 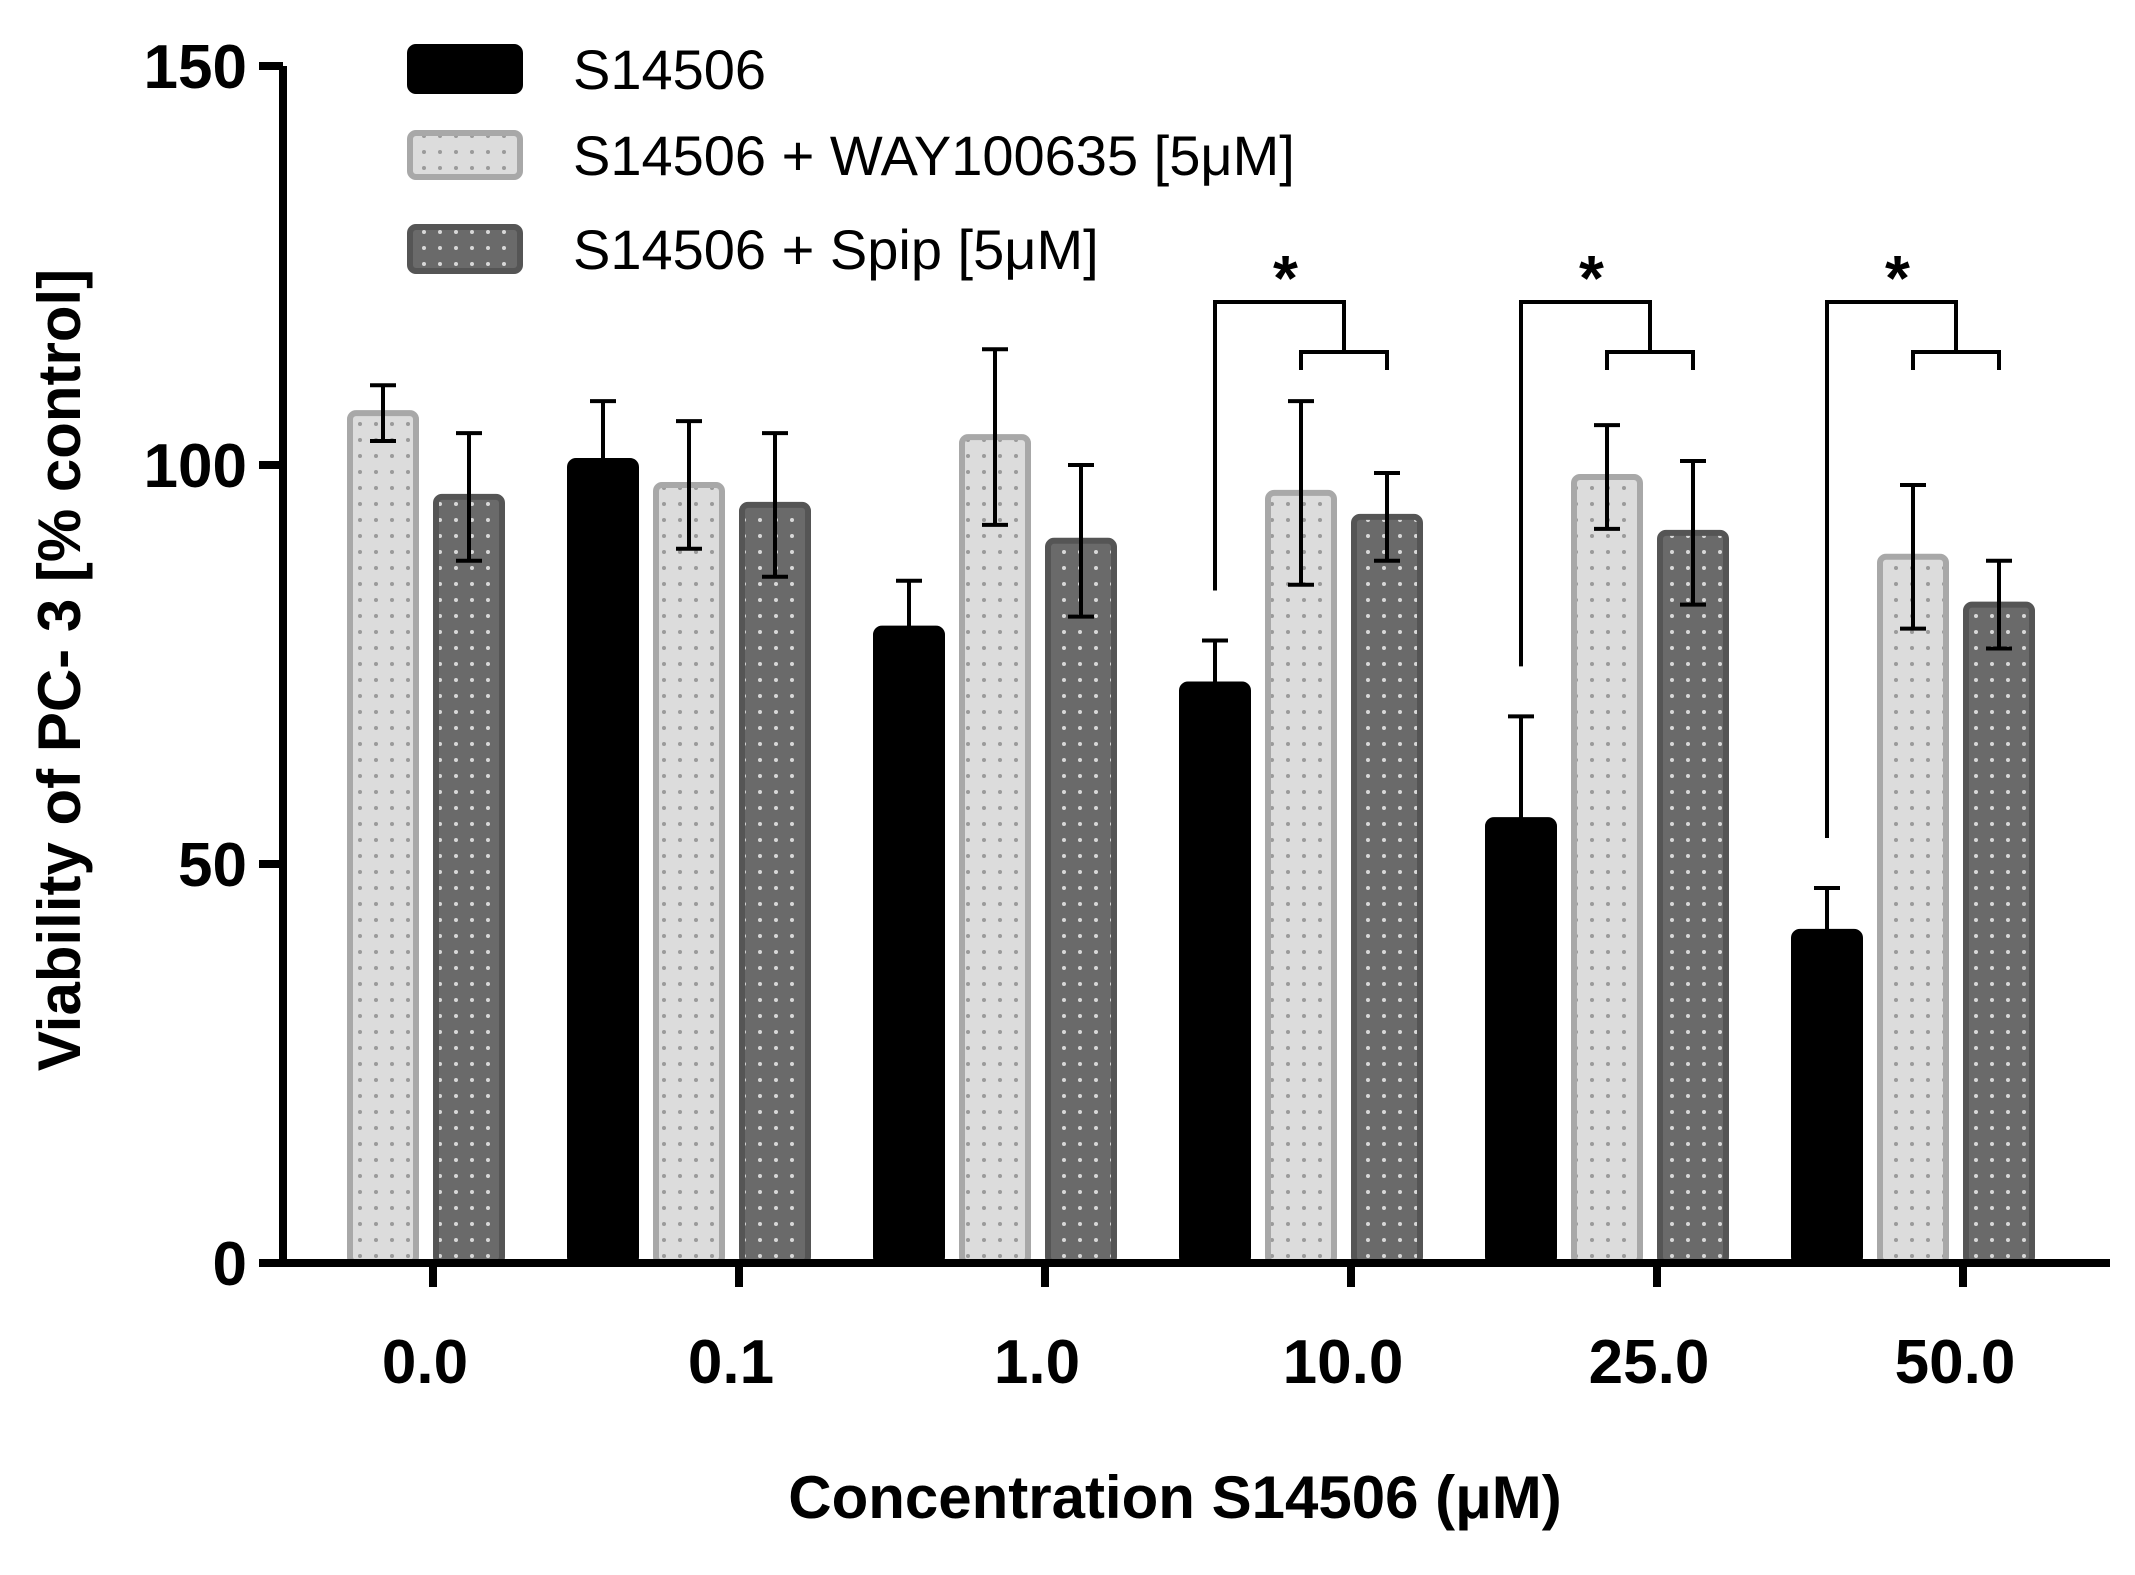 What do you see at coordinates (1081, 901) in the screenshot?
I see `bar-spip-1.0` at bounding box center [1081, 901].